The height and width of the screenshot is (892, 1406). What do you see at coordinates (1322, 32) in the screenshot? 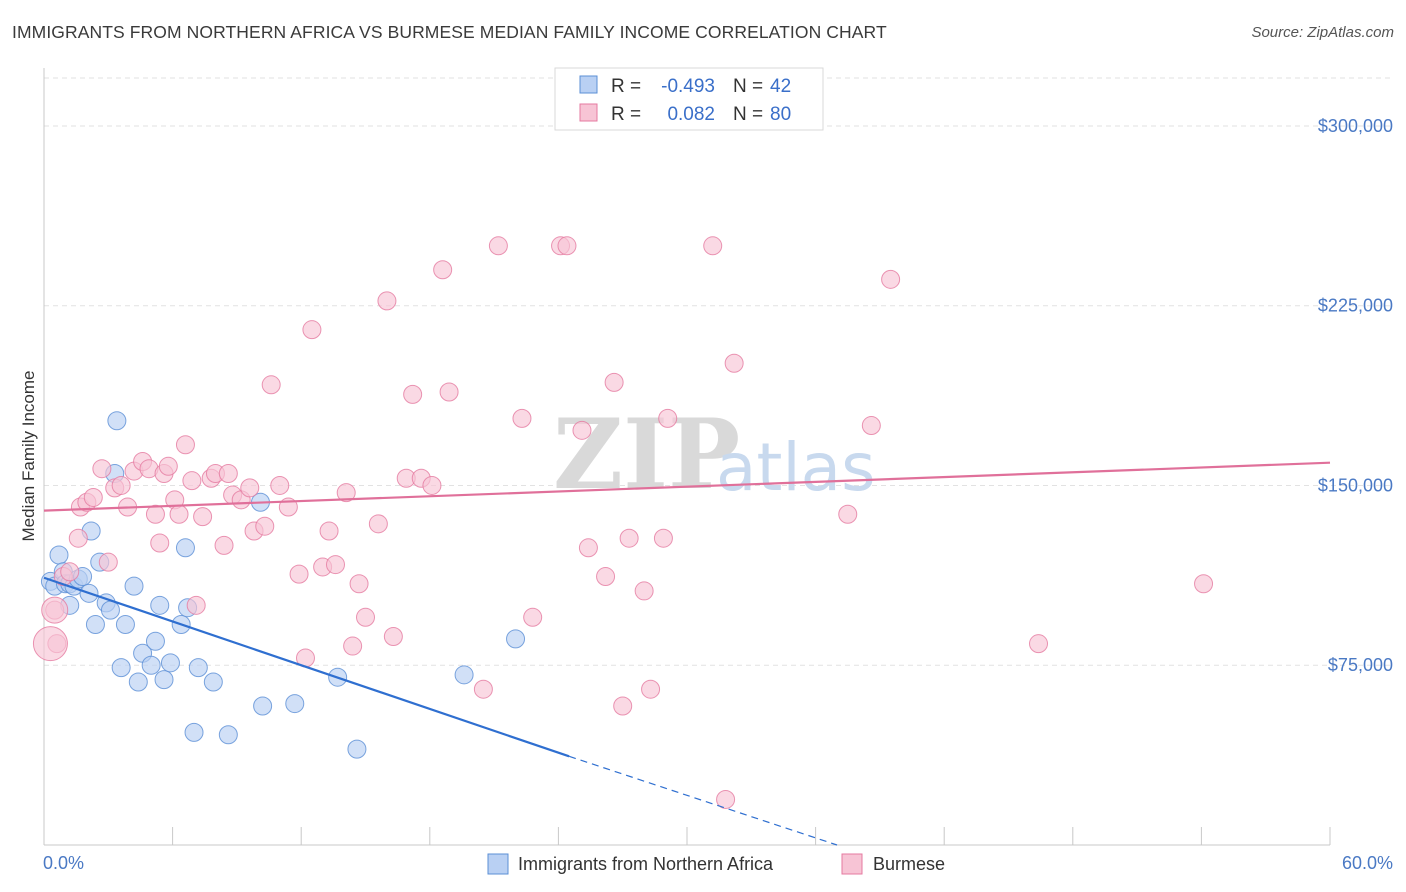
I see `chart-source: Source: ZipAtlas.com` at bounding box center [1322, 32].